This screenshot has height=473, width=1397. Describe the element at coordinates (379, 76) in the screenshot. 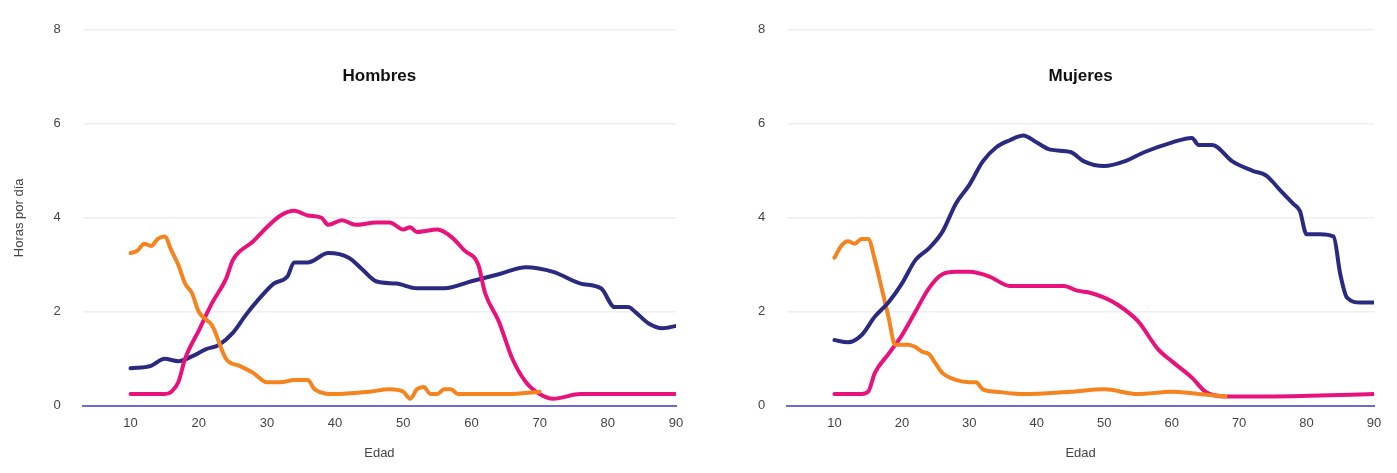

I see `text: Hombres` at that location.